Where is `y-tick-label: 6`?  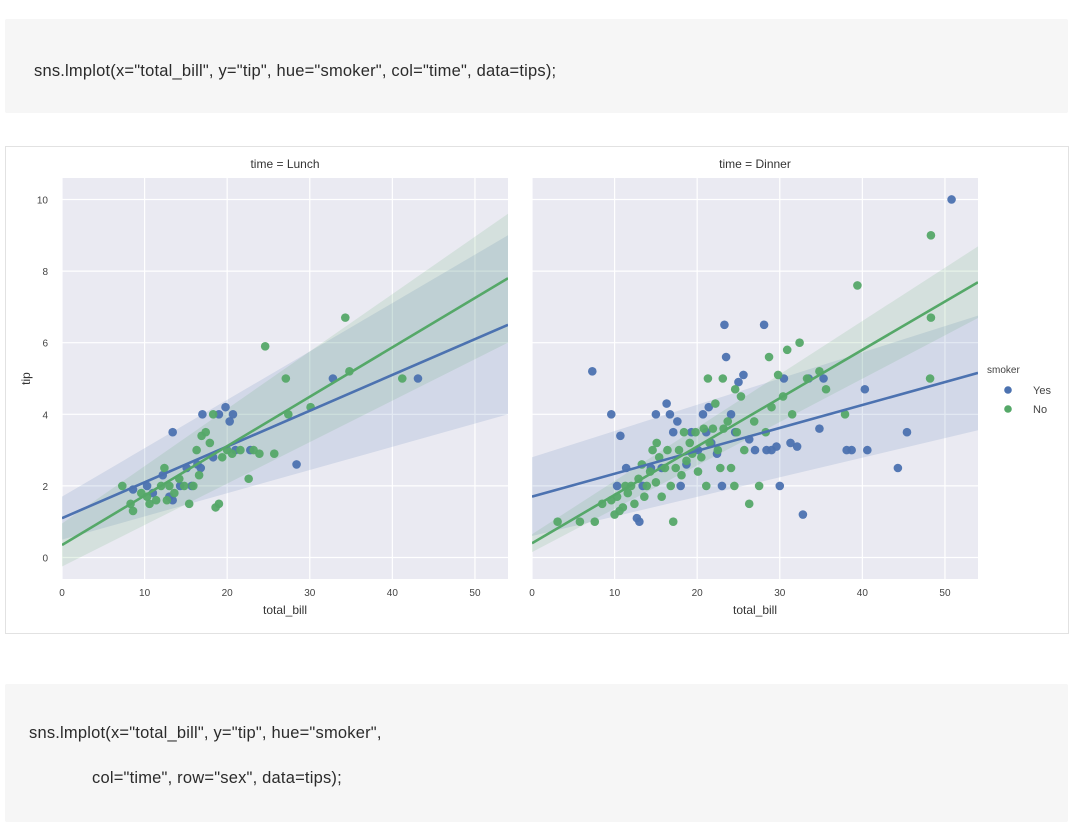 y-tick-label: 6 is located at coordinates (45, 344).